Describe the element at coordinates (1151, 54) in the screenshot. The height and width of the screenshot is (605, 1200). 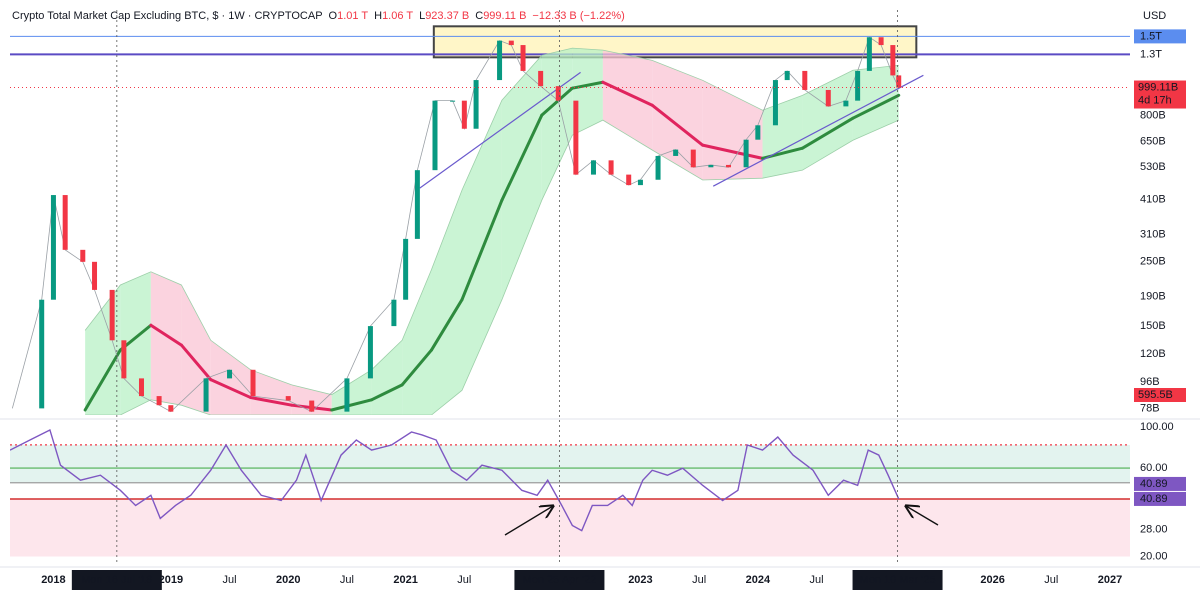
I see `y-tick-label: 1.3T` at that location.